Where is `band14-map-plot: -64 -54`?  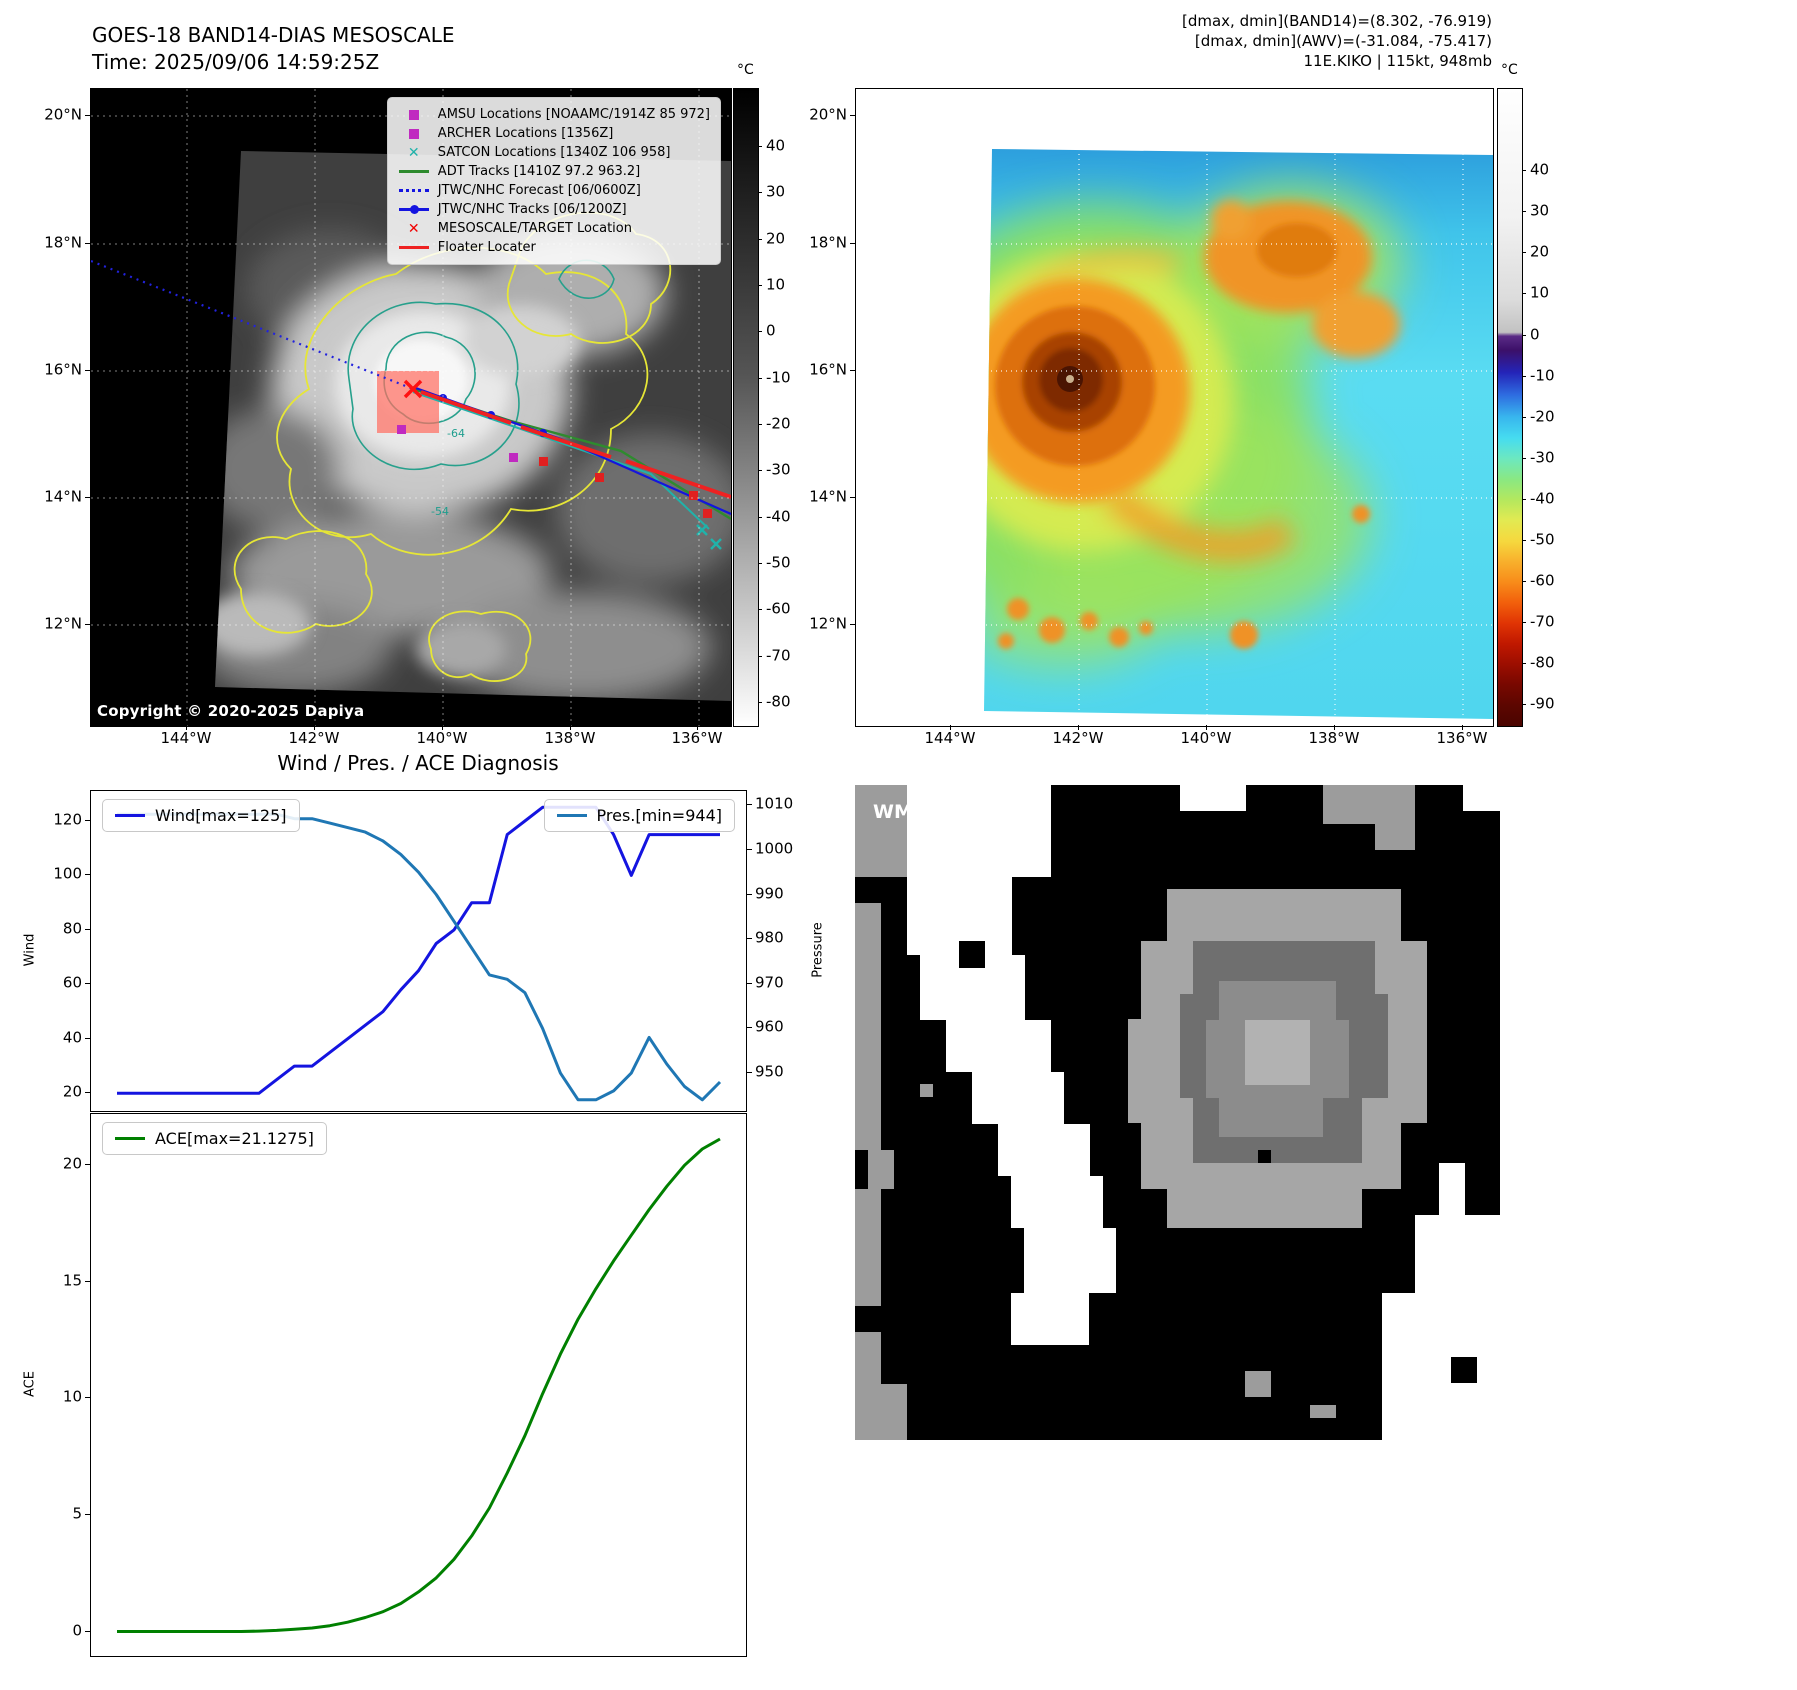 band14-map-plot: -64 -54 is located at coordinates (411, 407).